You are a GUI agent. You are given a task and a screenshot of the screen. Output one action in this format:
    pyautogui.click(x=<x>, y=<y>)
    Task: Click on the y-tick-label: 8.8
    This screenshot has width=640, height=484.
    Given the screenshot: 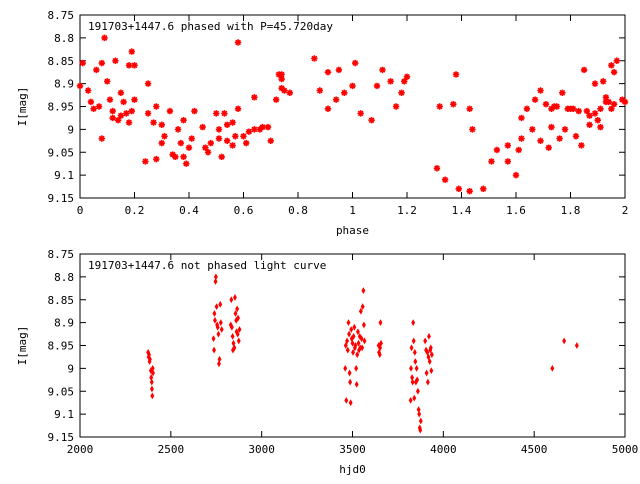 What is the action you would take?
    pyautogui.click(x=64, y=277)
    